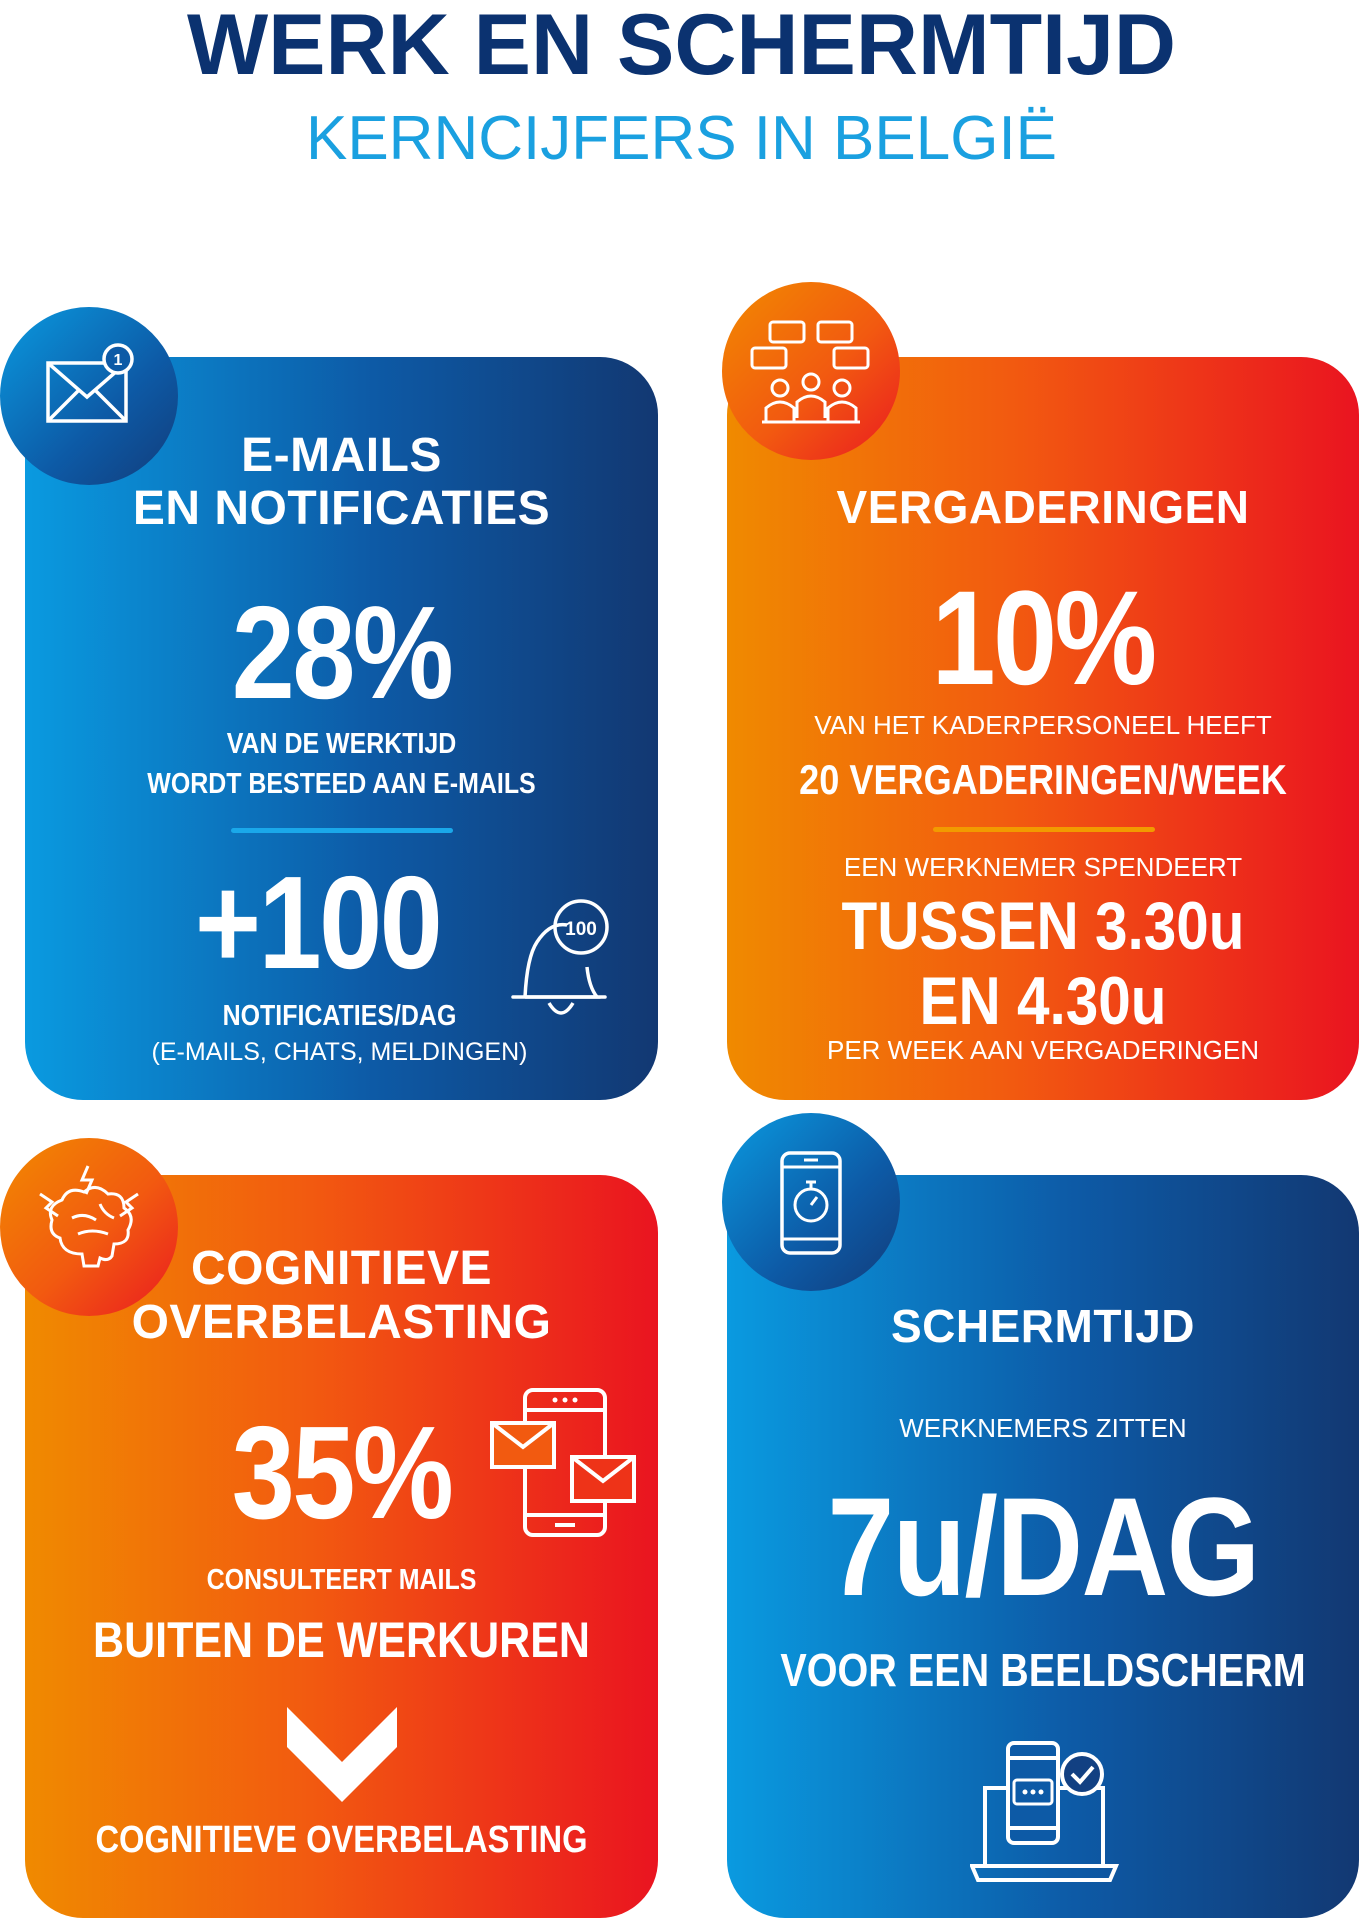 The image size is (1363, 1920). What do you see at coordinates (581, 929) in the screenshot?
I see `bell-badge: 100` at bounding box center [581, 929].